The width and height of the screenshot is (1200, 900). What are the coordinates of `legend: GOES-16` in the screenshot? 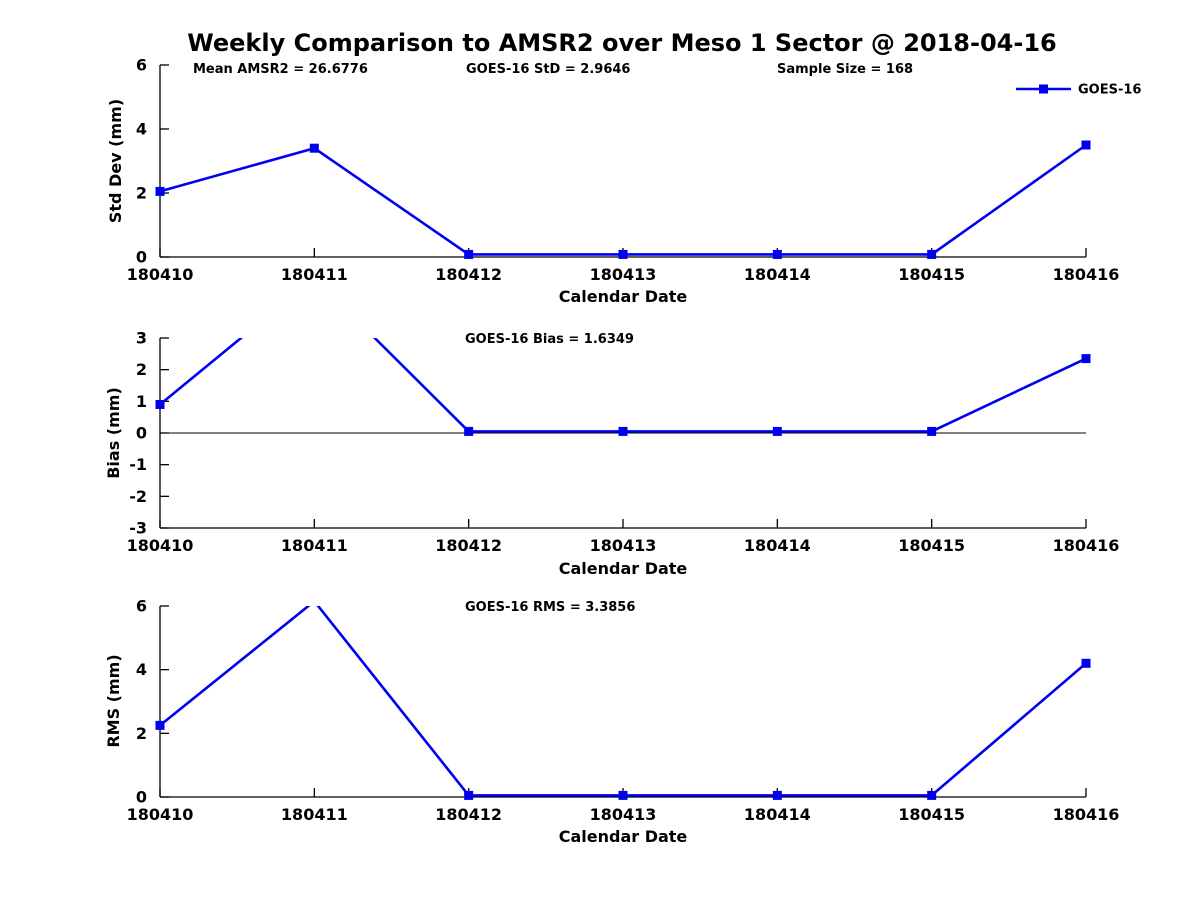 It's located at (1078, 90).